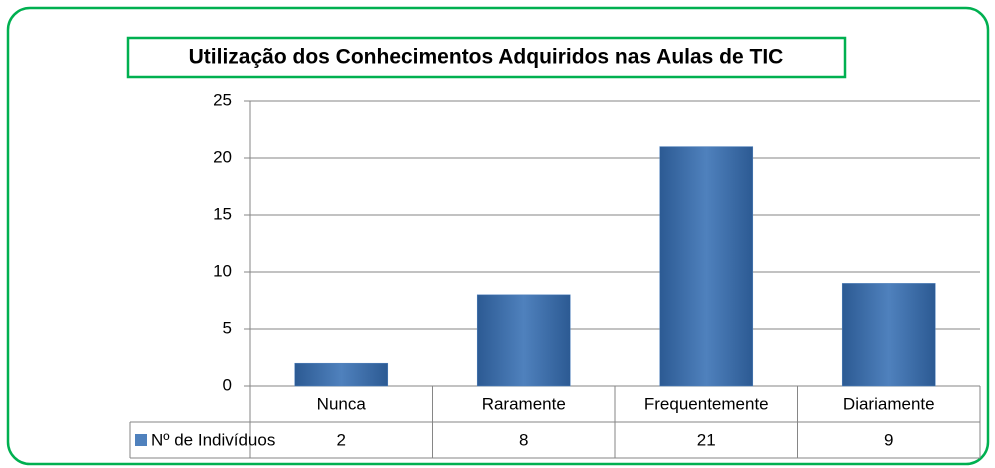  I want to click on legend-label: Nº de Indivíduos, so click(213, 439).